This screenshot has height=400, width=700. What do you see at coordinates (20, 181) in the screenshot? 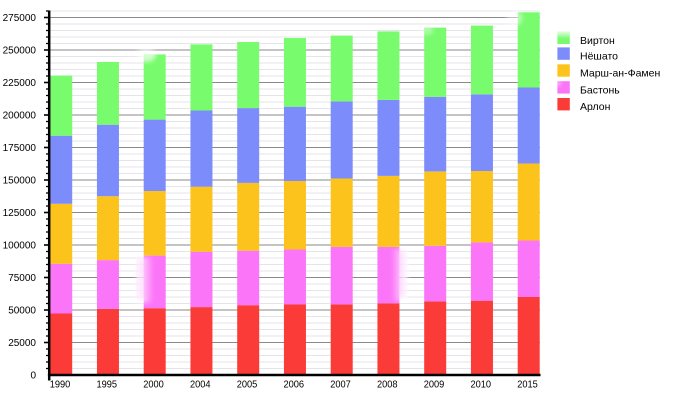
I see `svg-text: 150000` at bounding box center [20, 181].